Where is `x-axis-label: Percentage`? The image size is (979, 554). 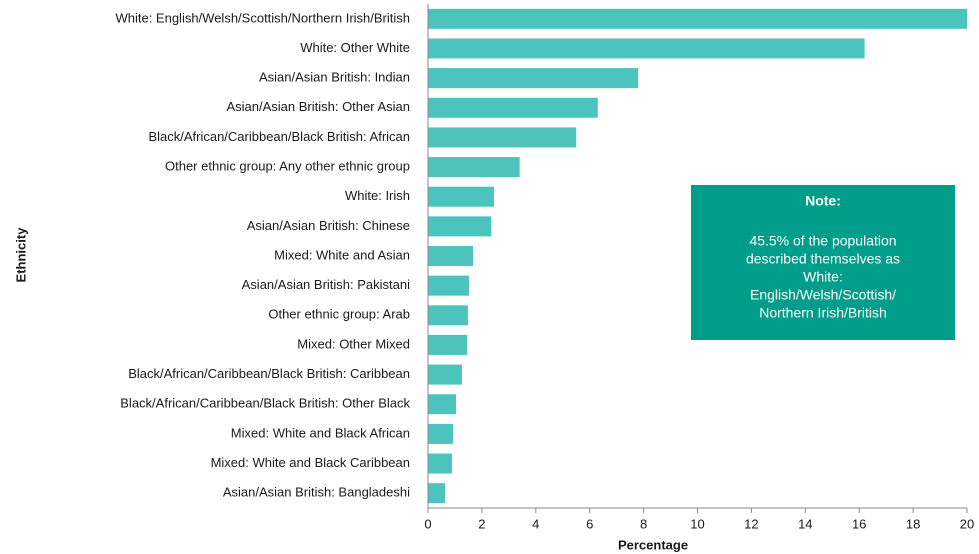 x-axis-label: Percentage is located at coordinates (653, 544).